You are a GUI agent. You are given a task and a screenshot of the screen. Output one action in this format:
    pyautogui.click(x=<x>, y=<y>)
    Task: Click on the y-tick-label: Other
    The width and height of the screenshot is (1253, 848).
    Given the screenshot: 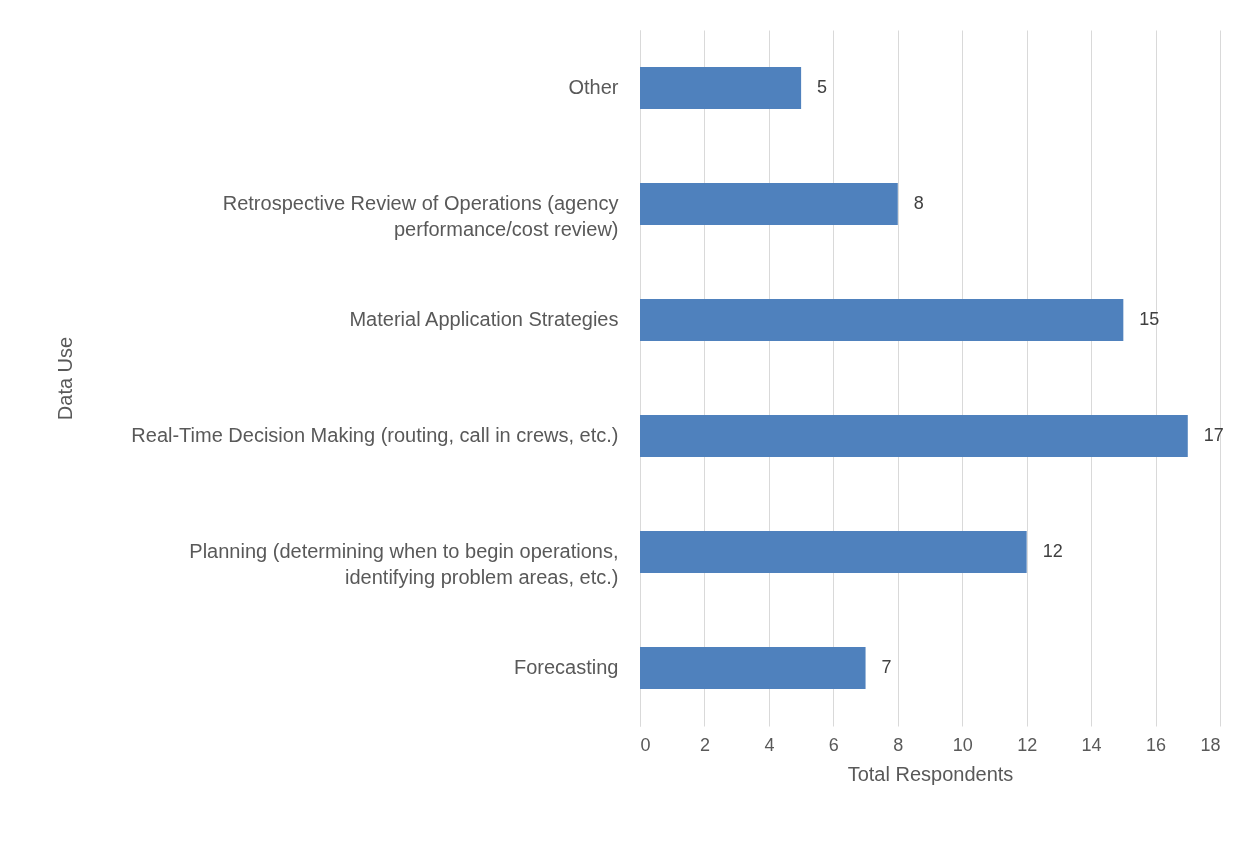 What is the action you would take?
    pyautogui.click(x=593, y=87)
    